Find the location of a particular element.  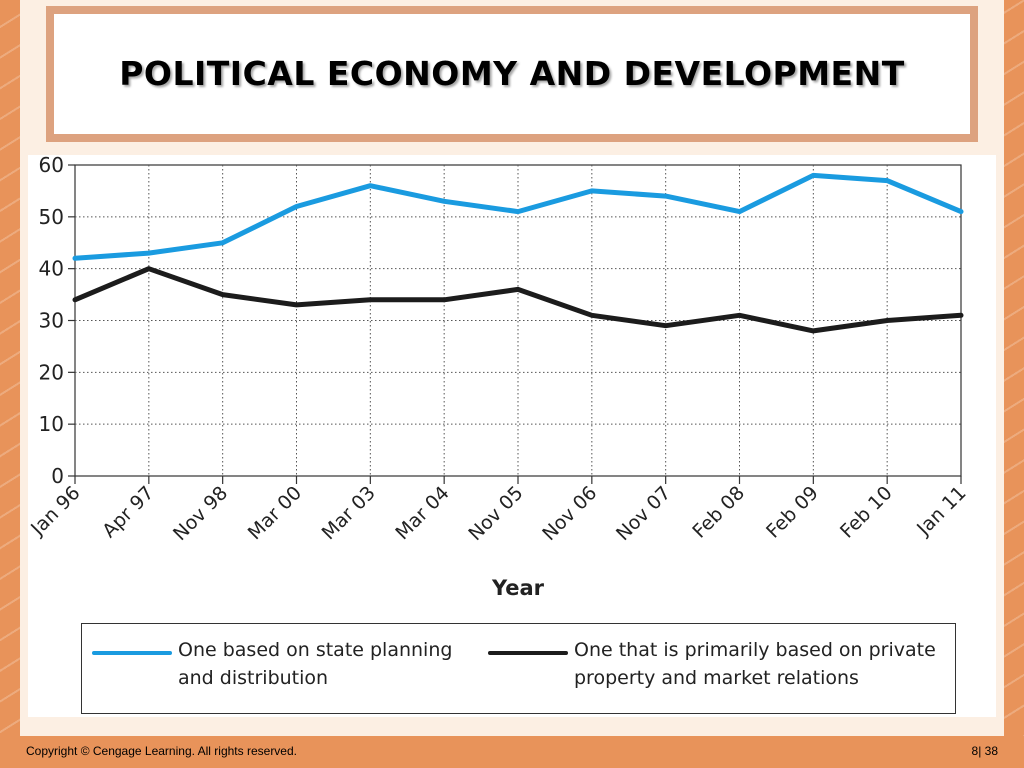

slide-title: POLITICAL ECONOMY AND DEVELOPMENT is located at coordinates (512, 73).